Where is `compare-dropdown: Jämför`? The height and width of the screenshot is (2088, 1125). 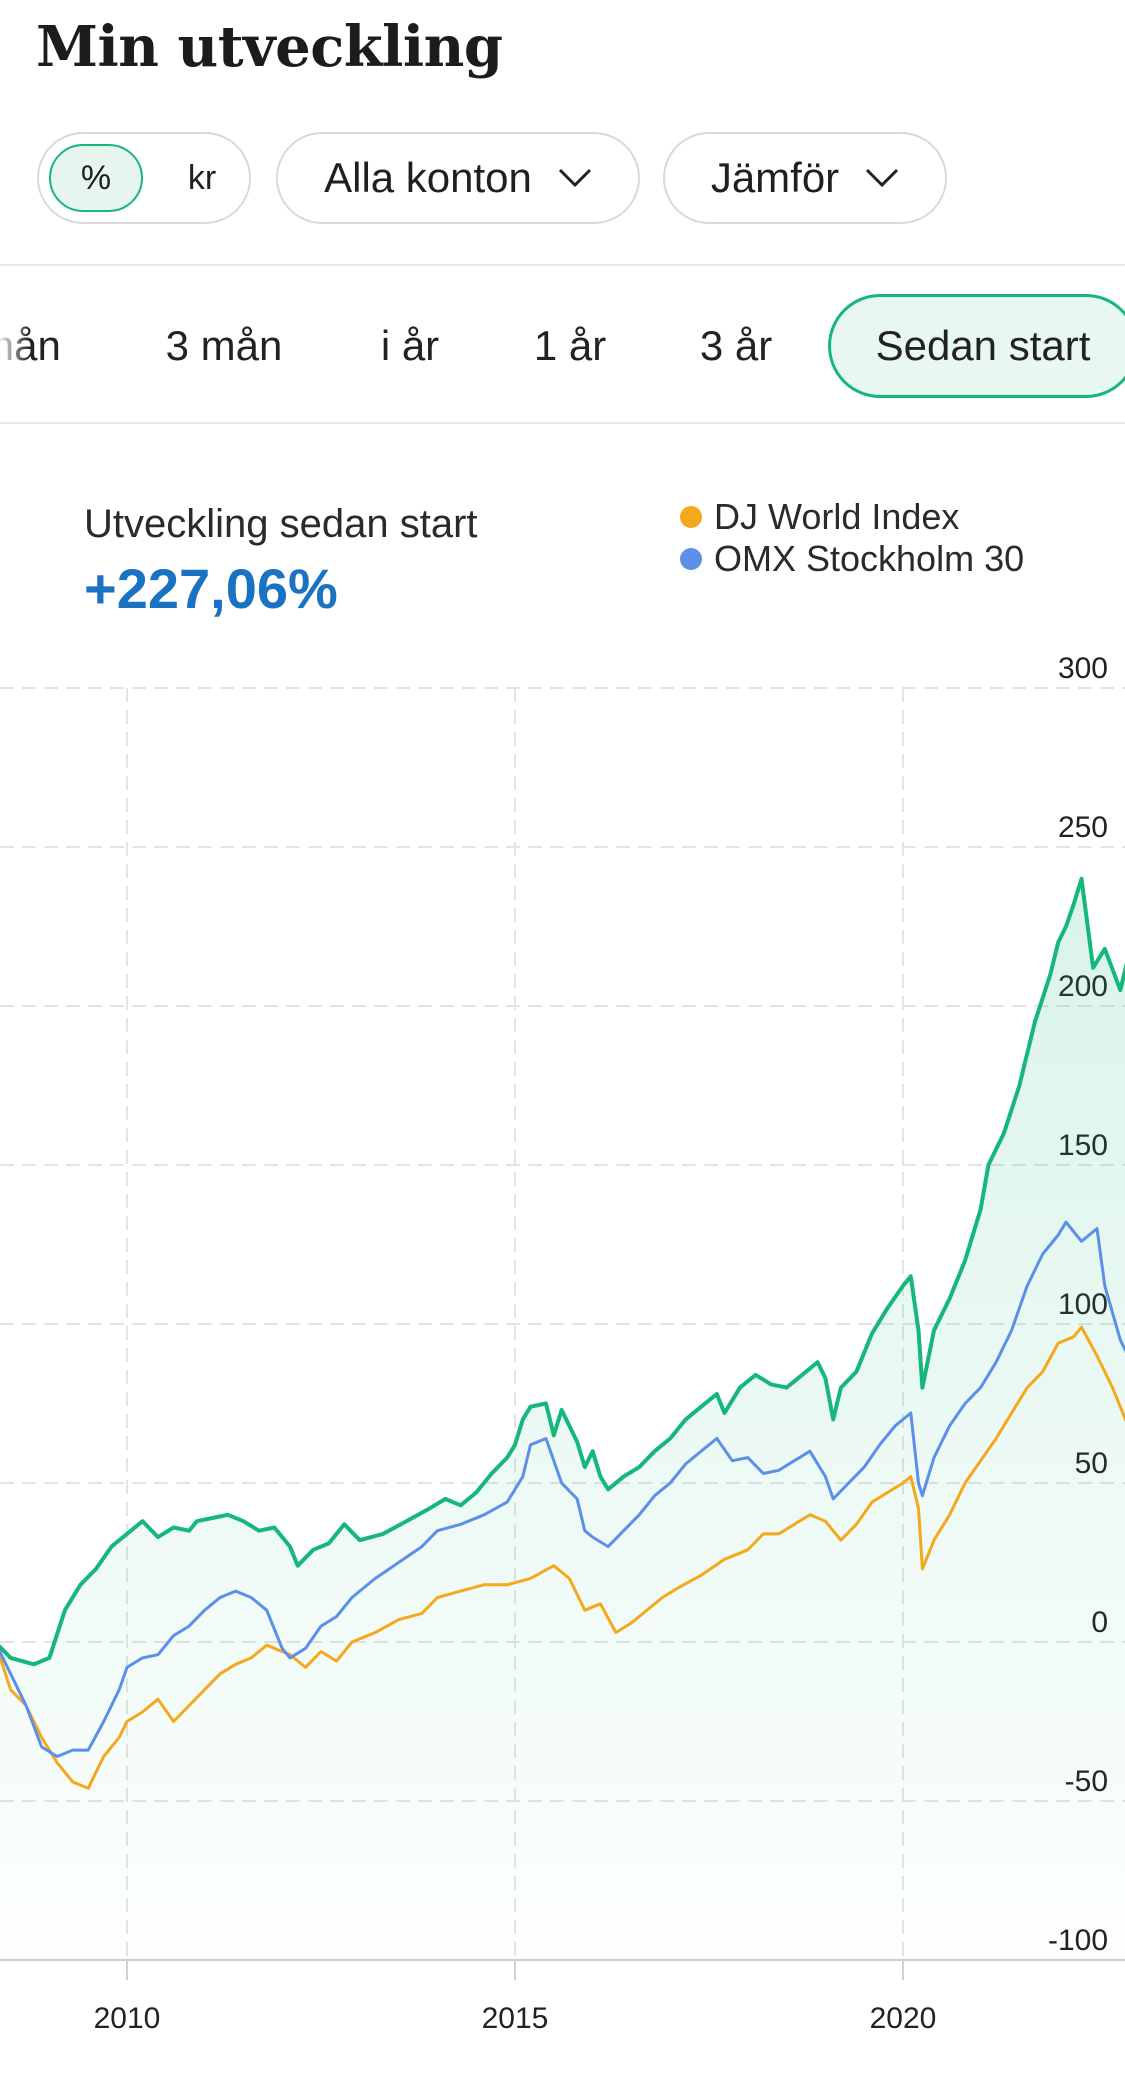
compare-dropdown: Jämför is located at coordinates (805, 178).